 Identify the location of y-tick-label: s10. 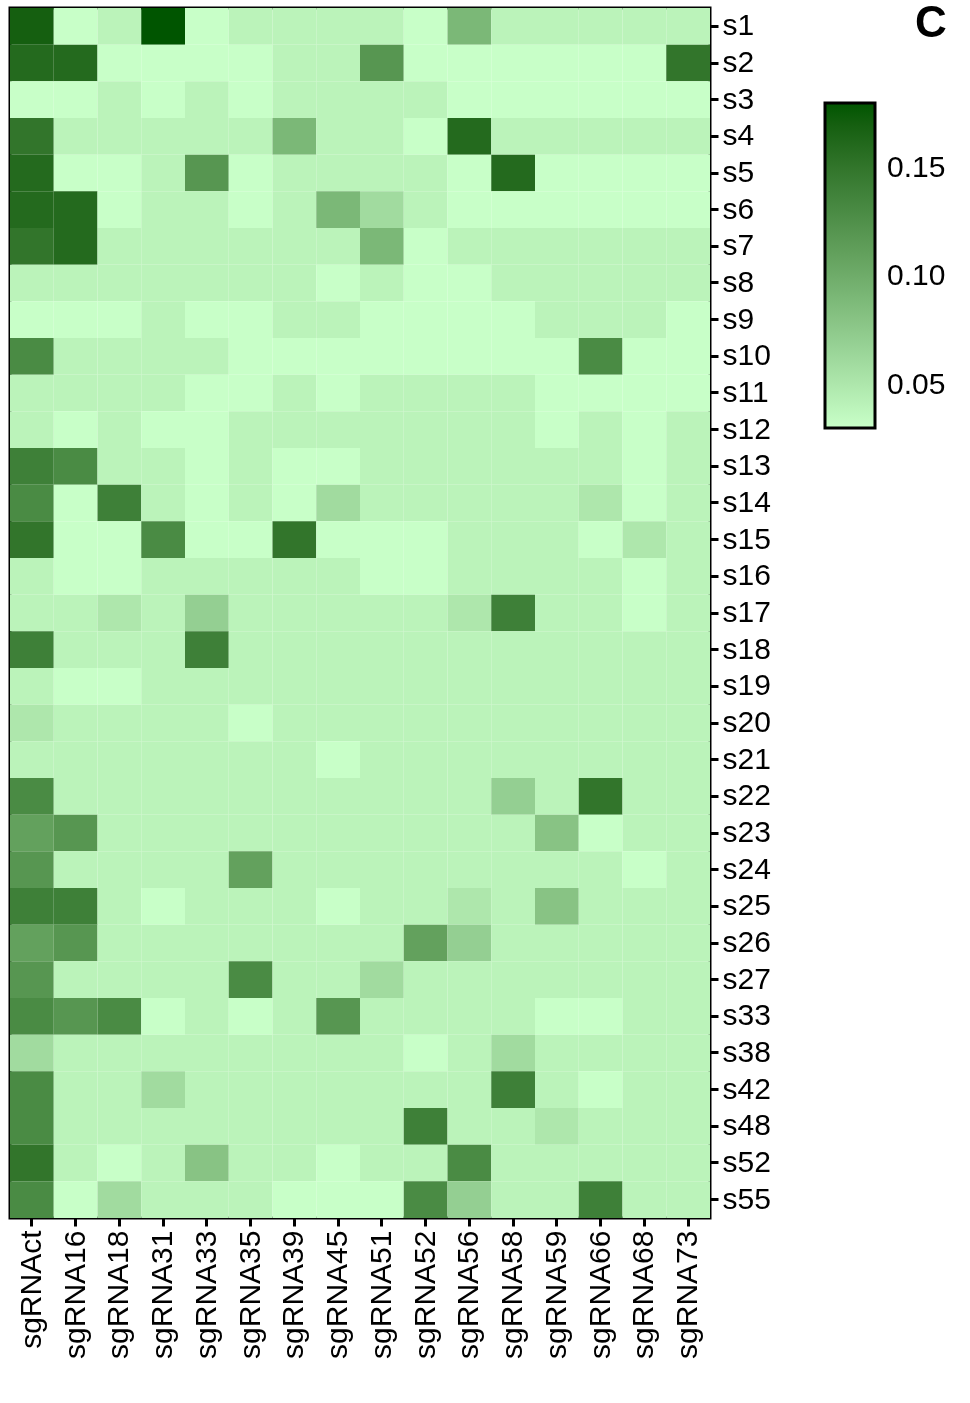
(746, 355).